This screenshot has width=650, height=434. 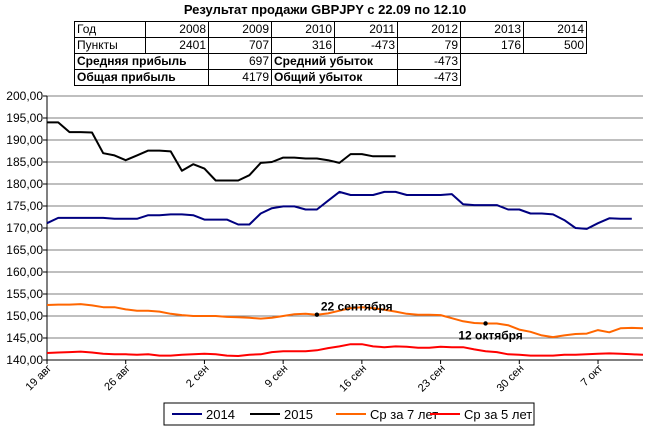 I want to click on total-row: Общая прибыль 4179 Общий убыток -473, so click(x=330, y=77).